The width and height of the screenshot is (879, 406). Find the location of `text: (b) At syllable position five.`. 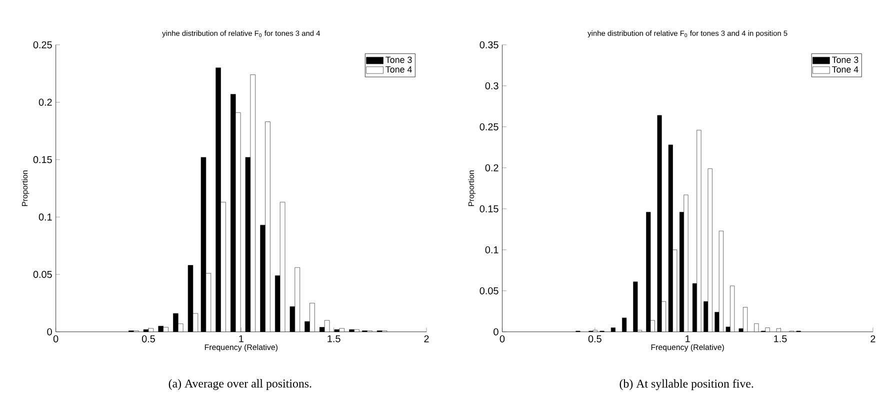

text: (b) At syllable position five. is located at coordinates (687, 384).